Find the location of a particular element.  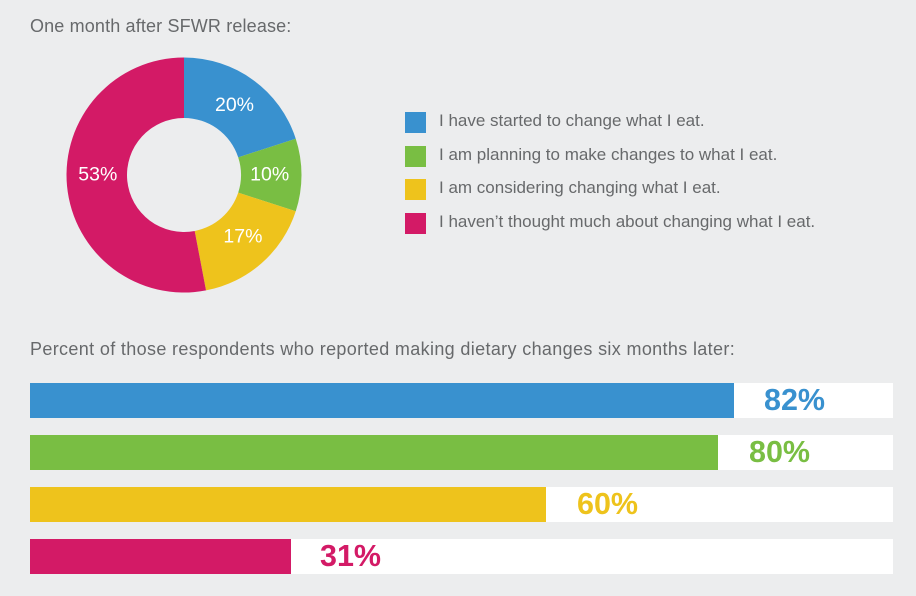

svg-text: 17% is located at coordinates (242, 237).